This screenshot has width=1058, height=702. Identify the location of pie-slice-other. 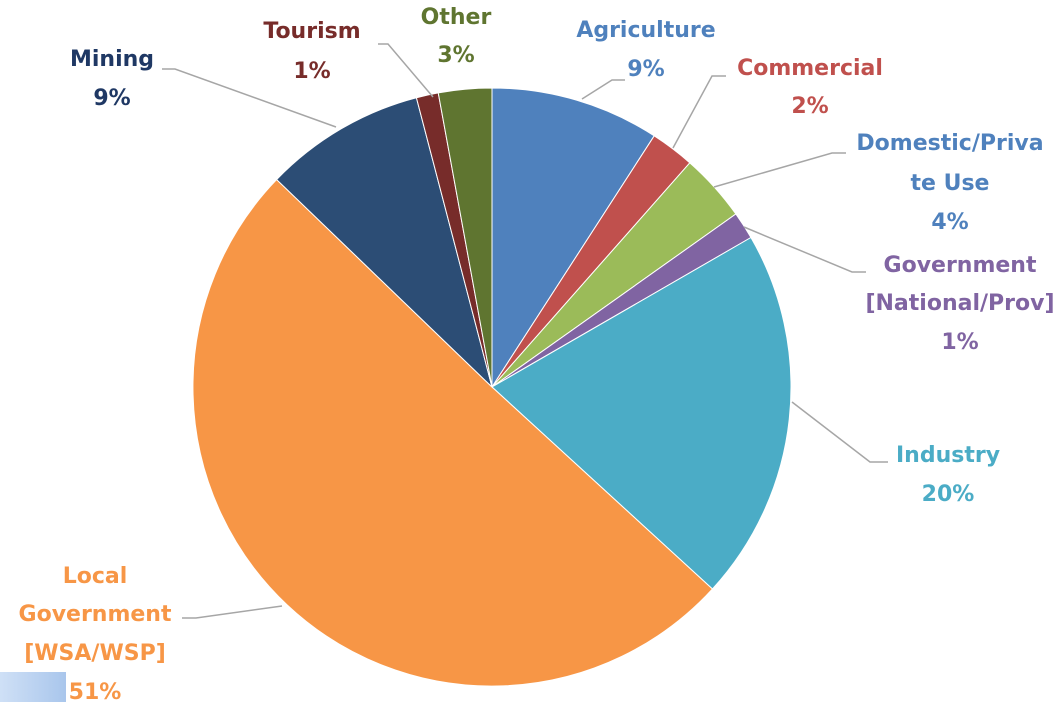
(465, 237).